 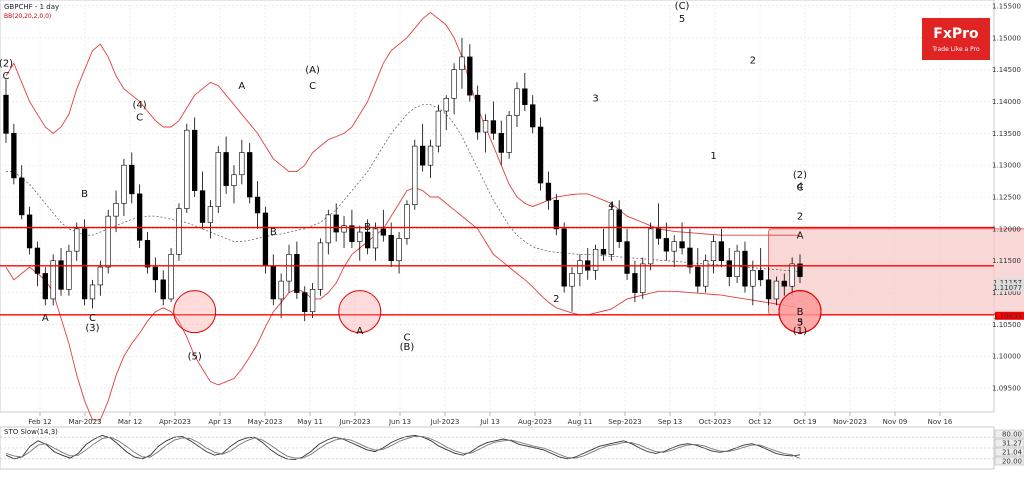 What do you see at coordinates (1007, 288) in the screenshot?
I see `price-label: 1.11077` at bounding box center [1007, 288].